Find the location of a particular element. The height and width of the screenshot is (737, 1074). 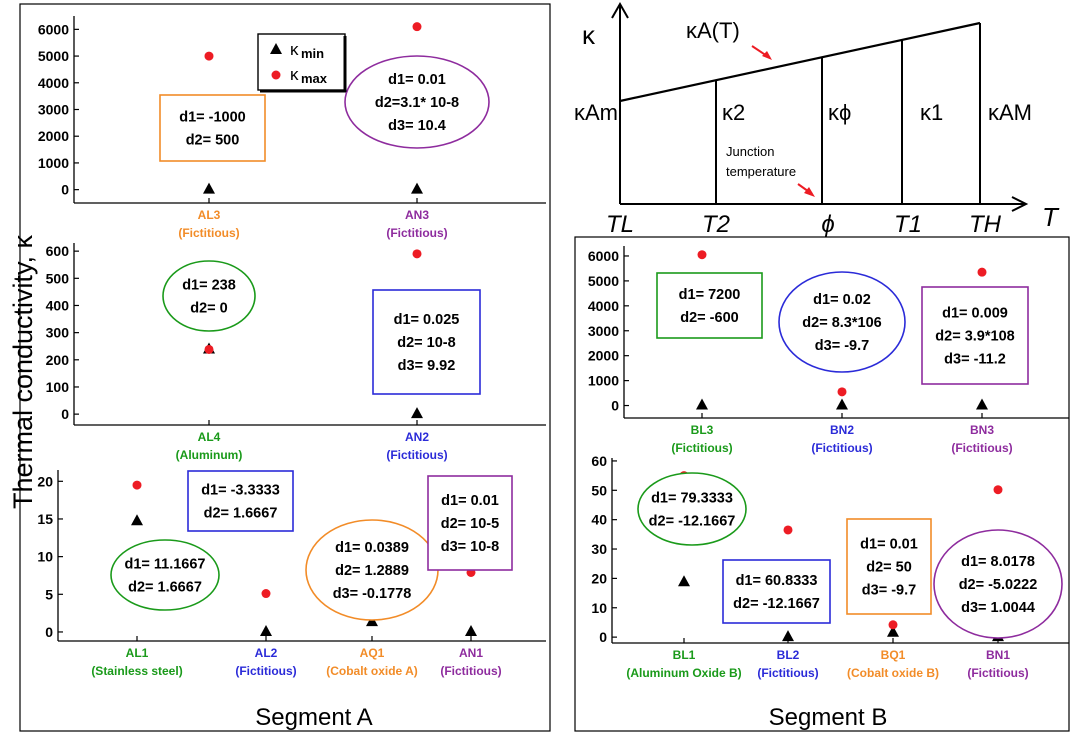

junction-arrowhead is located at coordinates (809, 192).